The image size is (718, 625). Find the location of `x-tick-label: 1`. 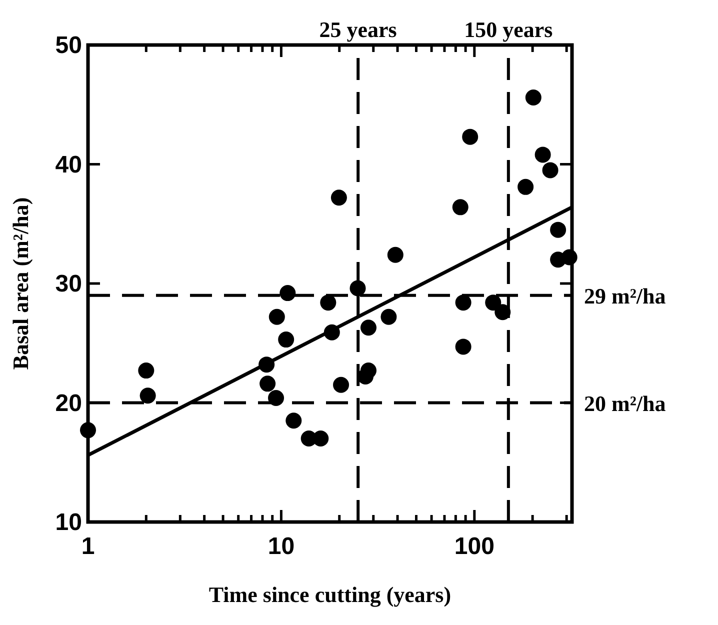

x-tick-label: 1 is located at coordinates (88, 546).